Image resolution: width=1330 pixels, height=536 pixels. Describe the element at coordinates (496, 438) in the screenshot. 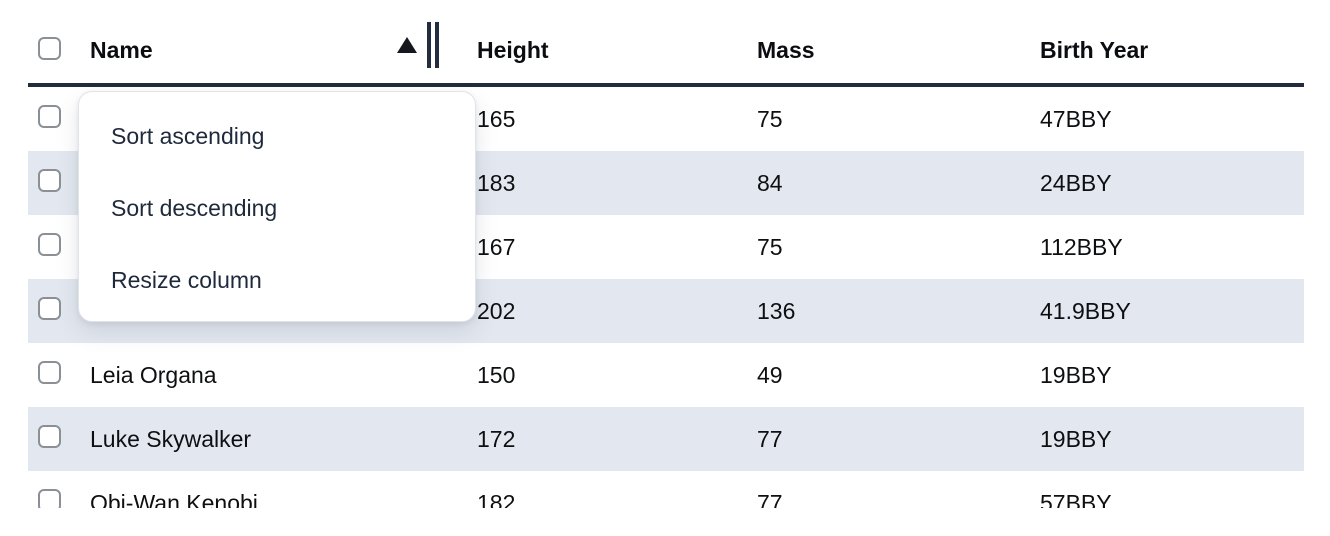

I see `cell-height: 172` at that location.